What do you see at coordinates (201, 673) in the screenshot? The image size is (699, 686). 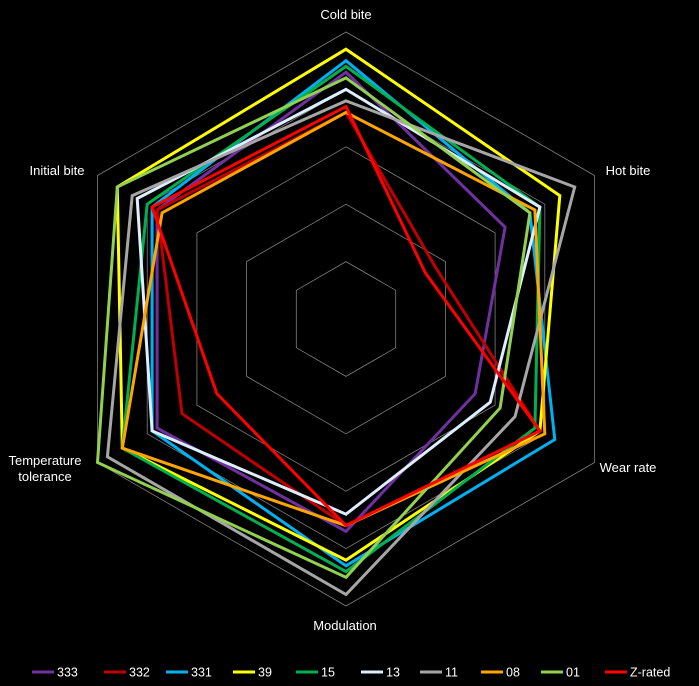 I see `legend-label: 331` at bounding box center [201, 673].